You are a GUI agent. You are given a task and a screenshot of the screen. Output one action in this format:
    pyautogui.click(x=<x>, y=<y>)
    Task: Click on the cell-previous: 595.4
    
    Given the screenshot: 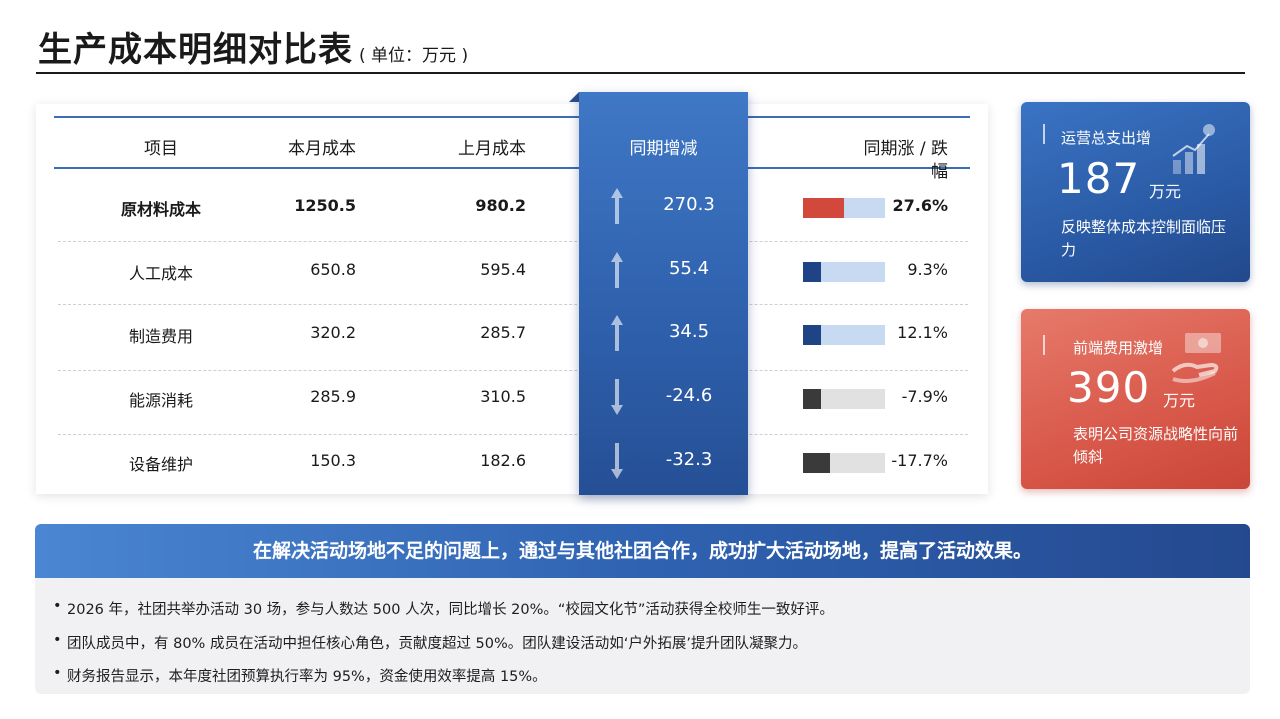 What is the action you would take?
    pyautogui.click(x=503, y=269)
    